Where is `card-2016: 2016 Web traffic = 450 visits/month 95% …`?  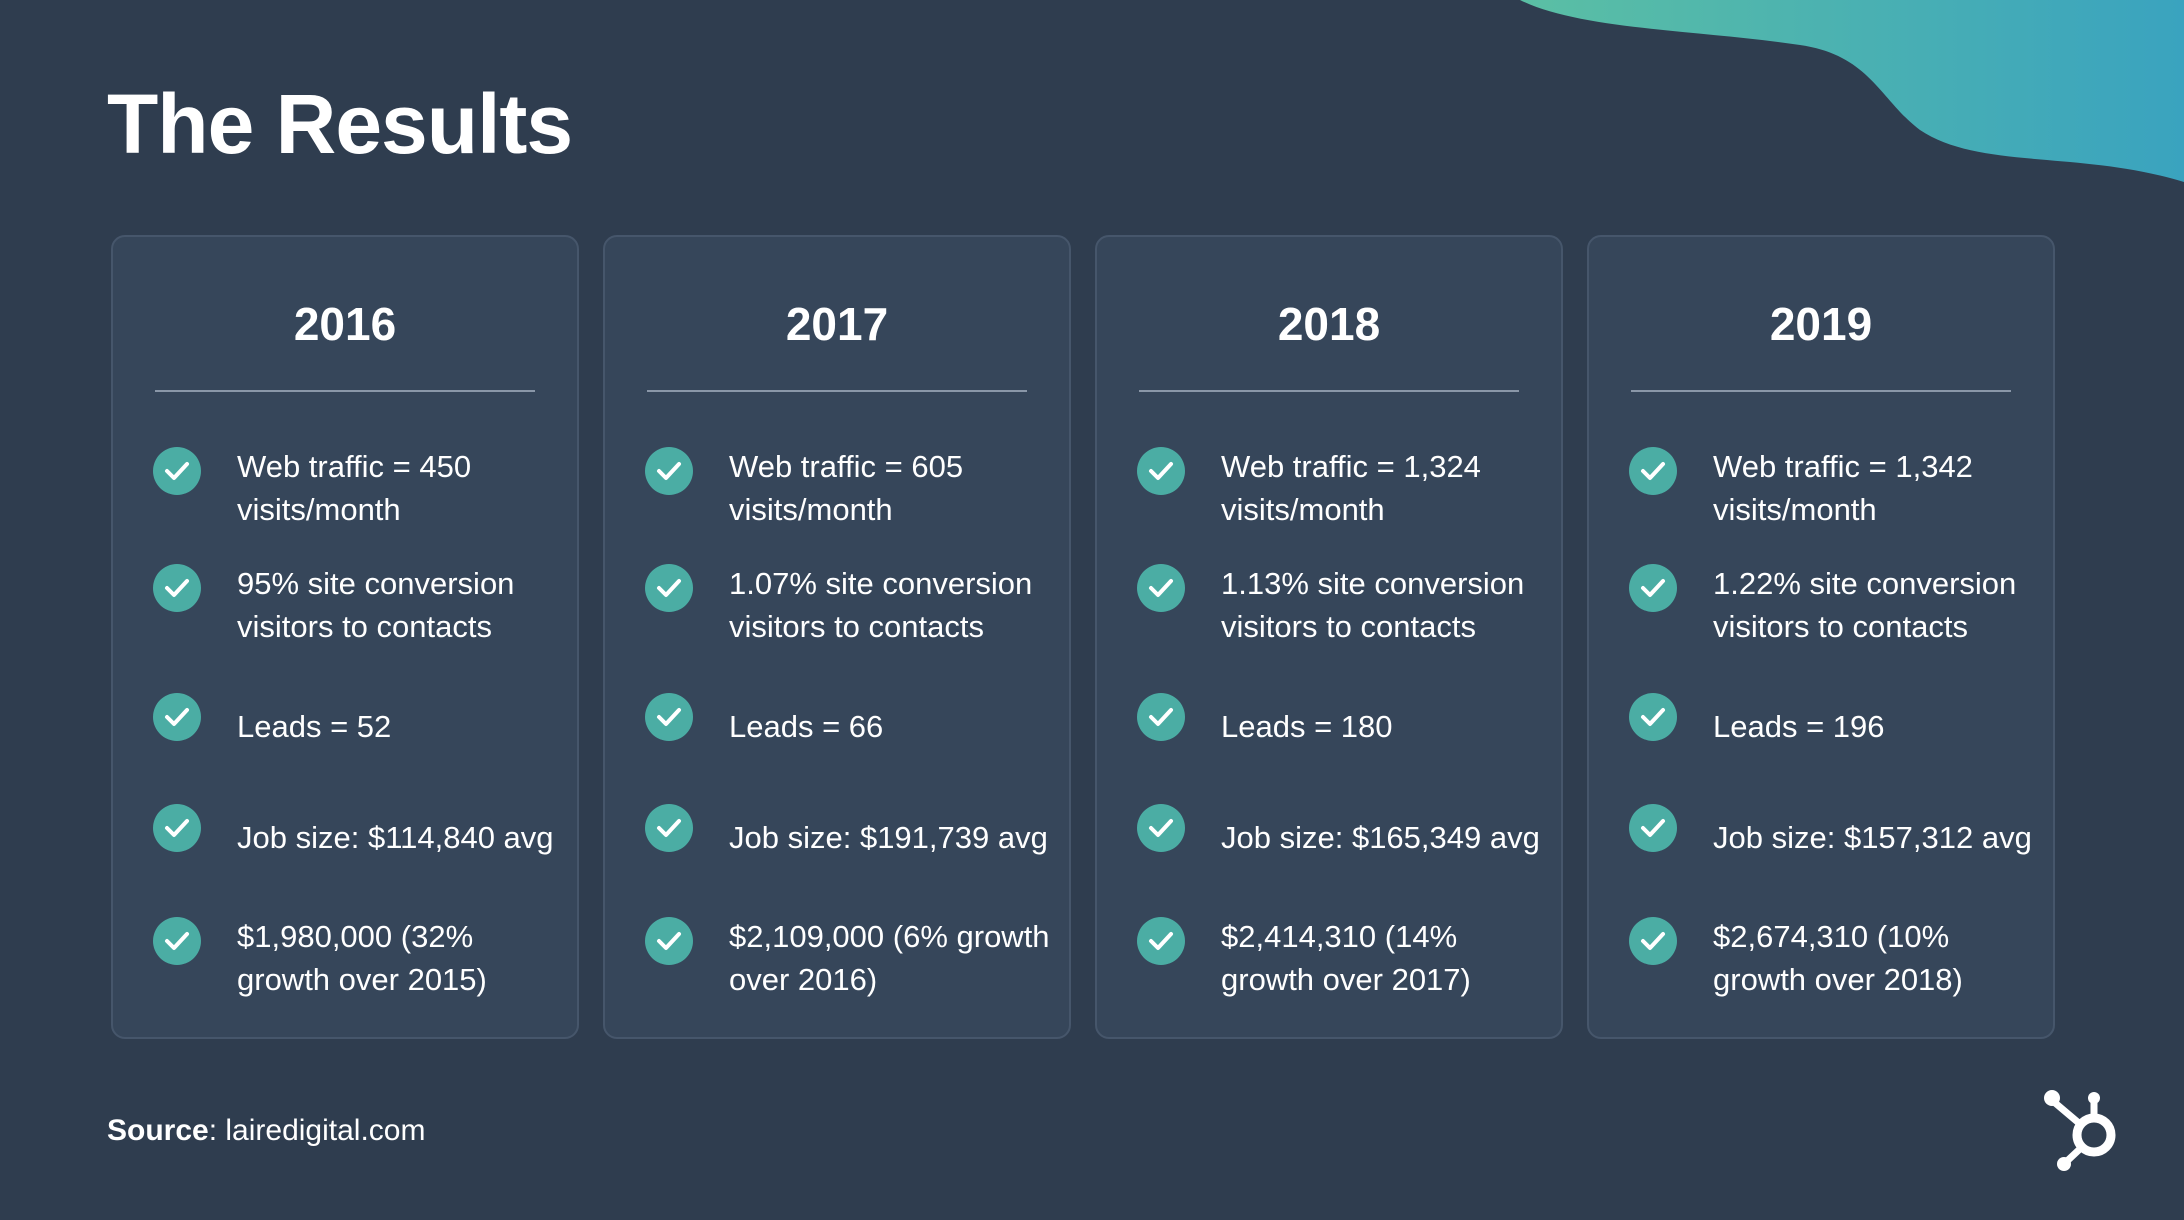
card-2016: 2016 Web traffic = 450 visits/month 95% … is located at coordinates (345, 637).